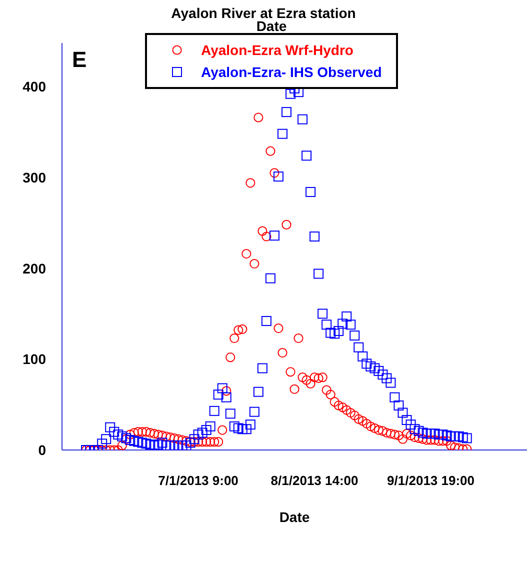 Image resolution: width=527 pixels, height=580 pixels. I want to click on x-tick-label: 9/1/2013 19:00, so click(431, 480).